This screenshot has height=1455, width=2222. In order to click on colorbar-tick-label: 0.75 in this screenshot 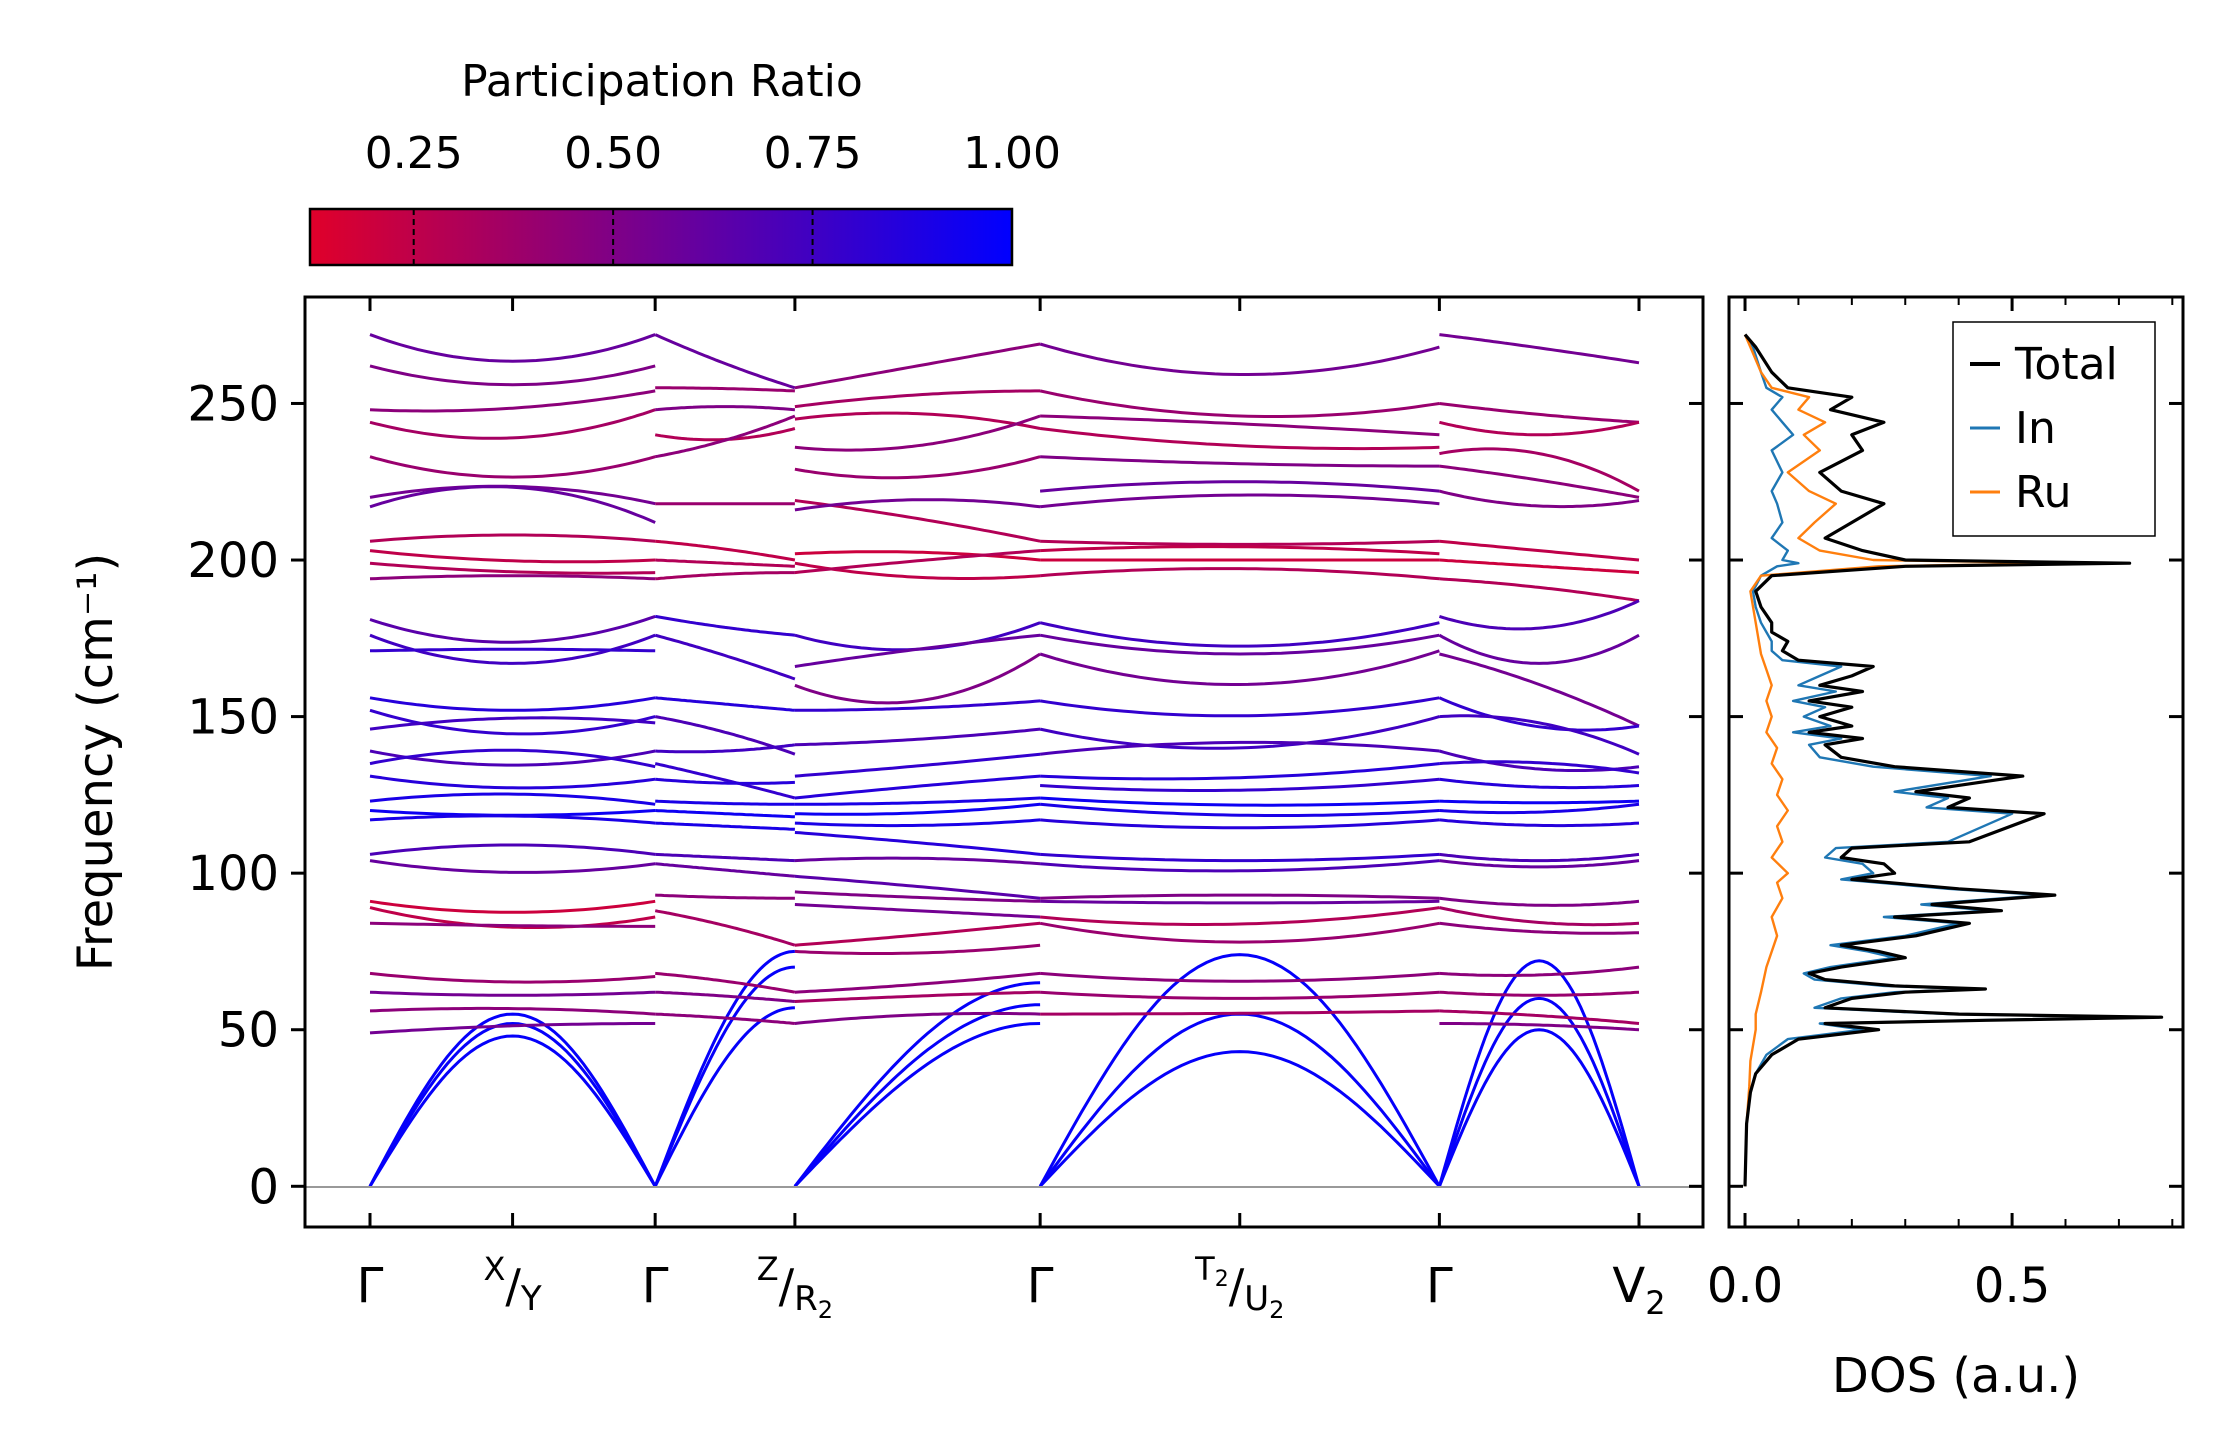, I will do `click(813, 153)`.